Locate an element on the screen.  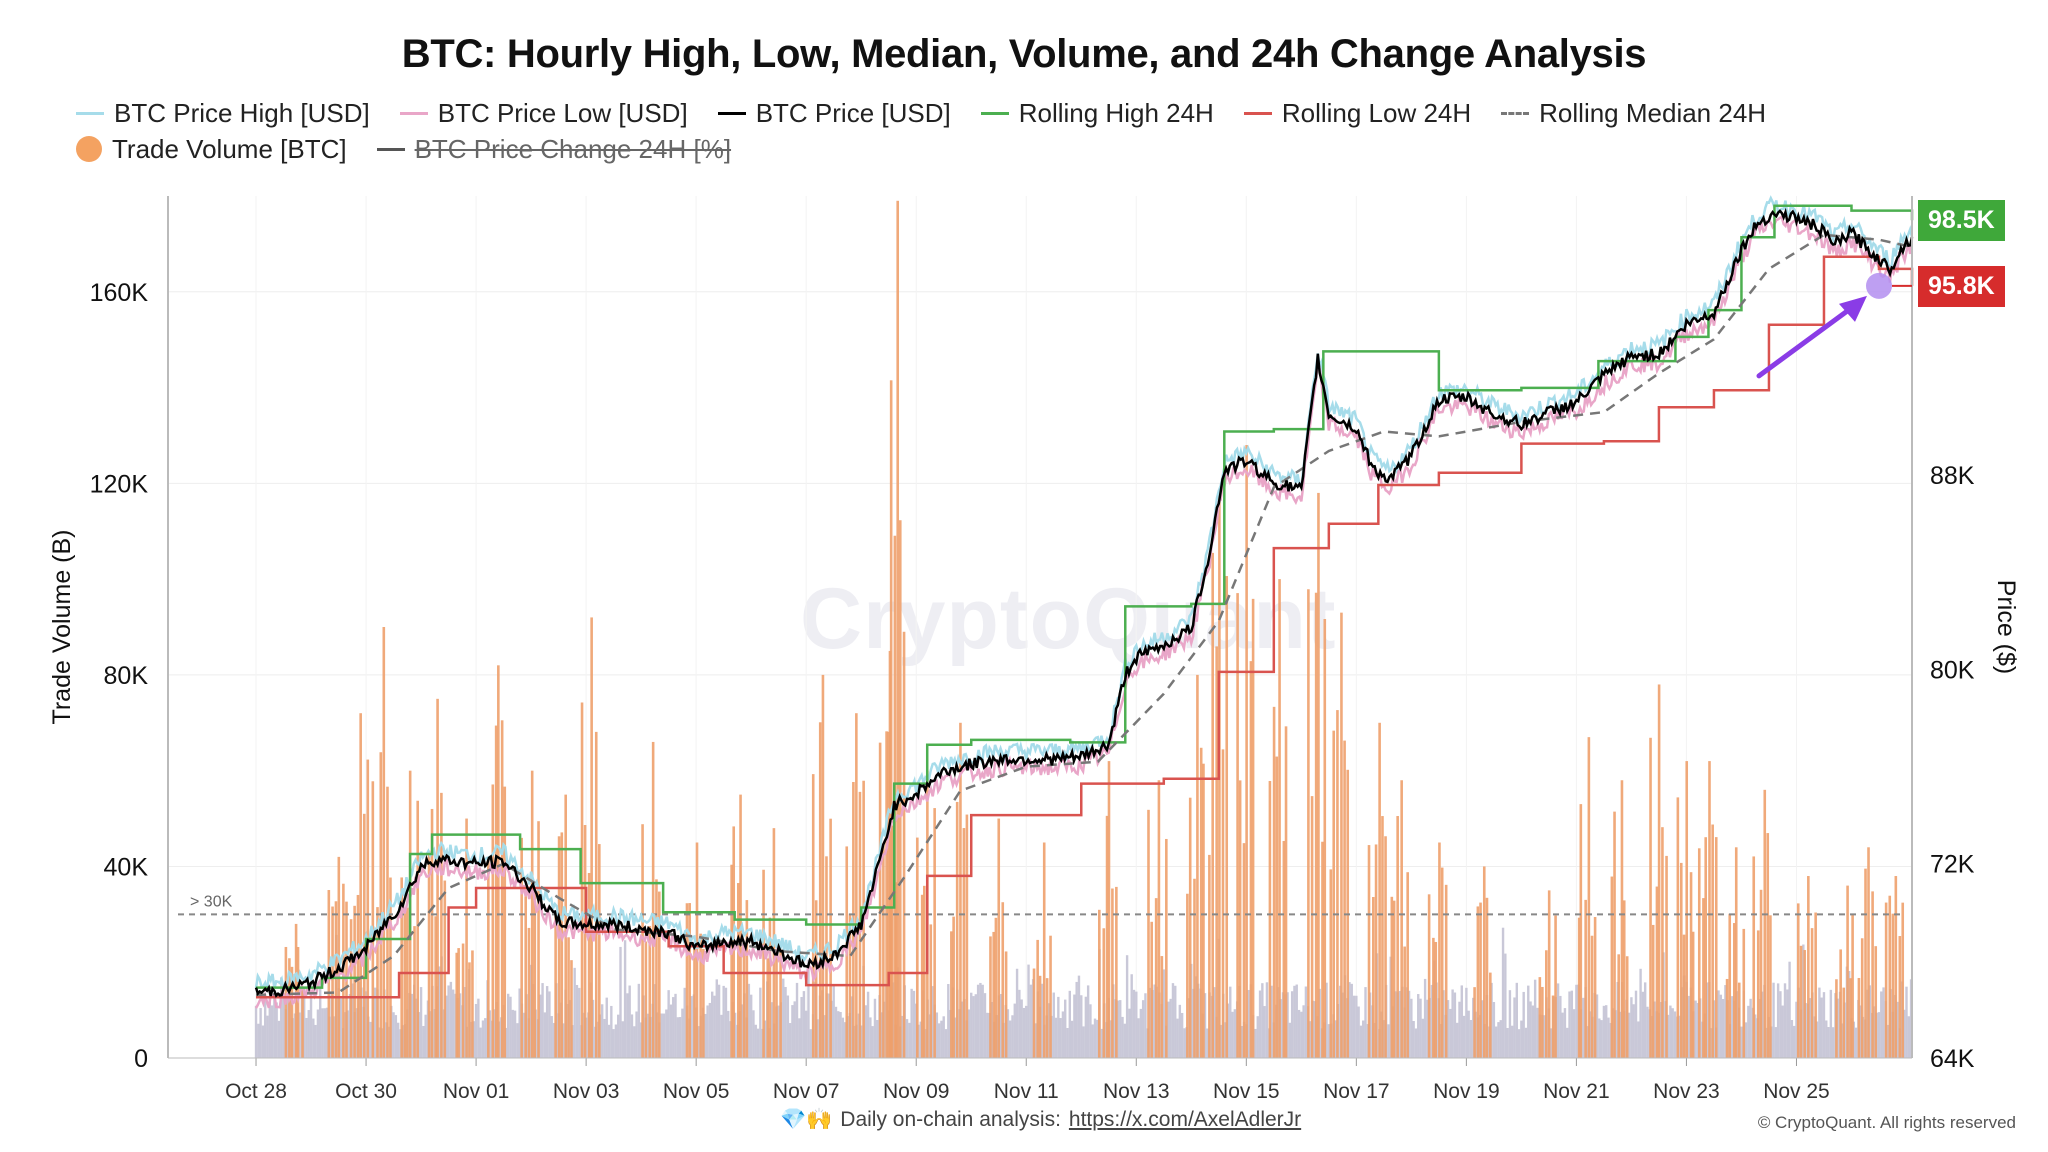
legend-item: Trade Volume [BTC] is located at coordinates (211, 149).